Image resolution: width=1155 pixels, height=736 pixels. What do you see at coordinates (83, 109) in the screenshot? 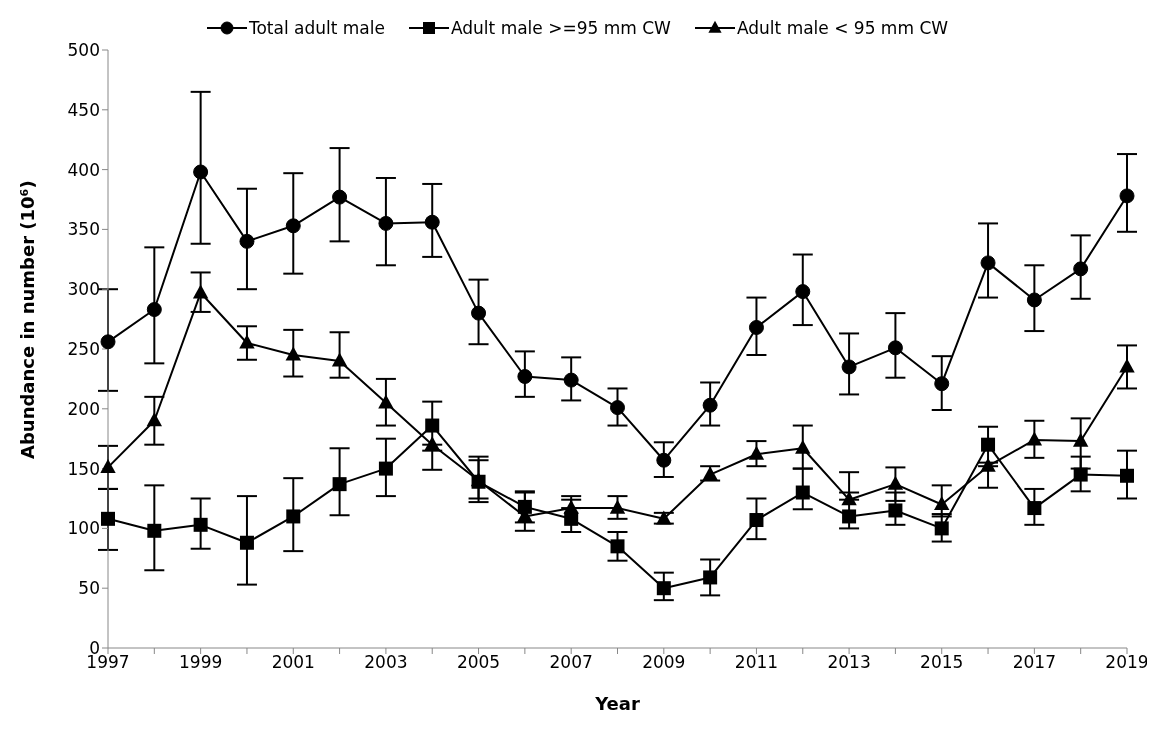
I see `y-tick-label: 450` at bounding box center [83, 109].